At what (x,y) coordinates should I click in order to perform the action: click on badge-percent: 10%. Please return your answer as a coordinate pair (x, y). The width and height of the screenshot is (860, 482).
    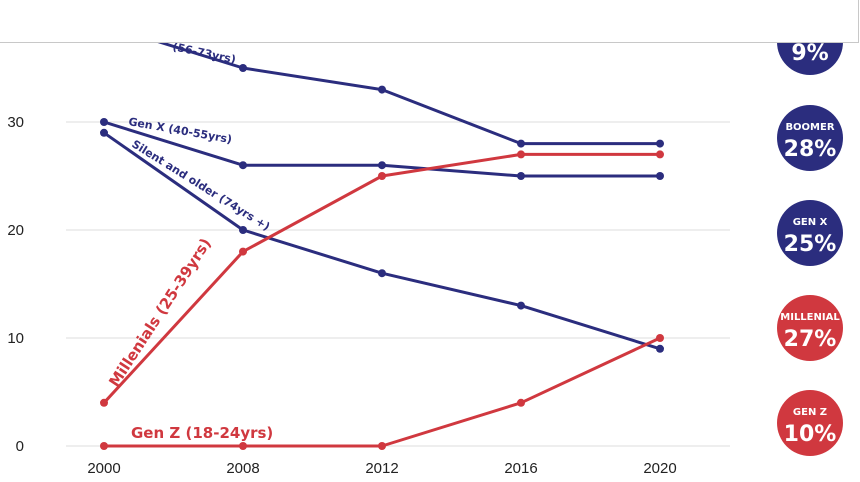
    Looking at the image, I should click on (810, 434).